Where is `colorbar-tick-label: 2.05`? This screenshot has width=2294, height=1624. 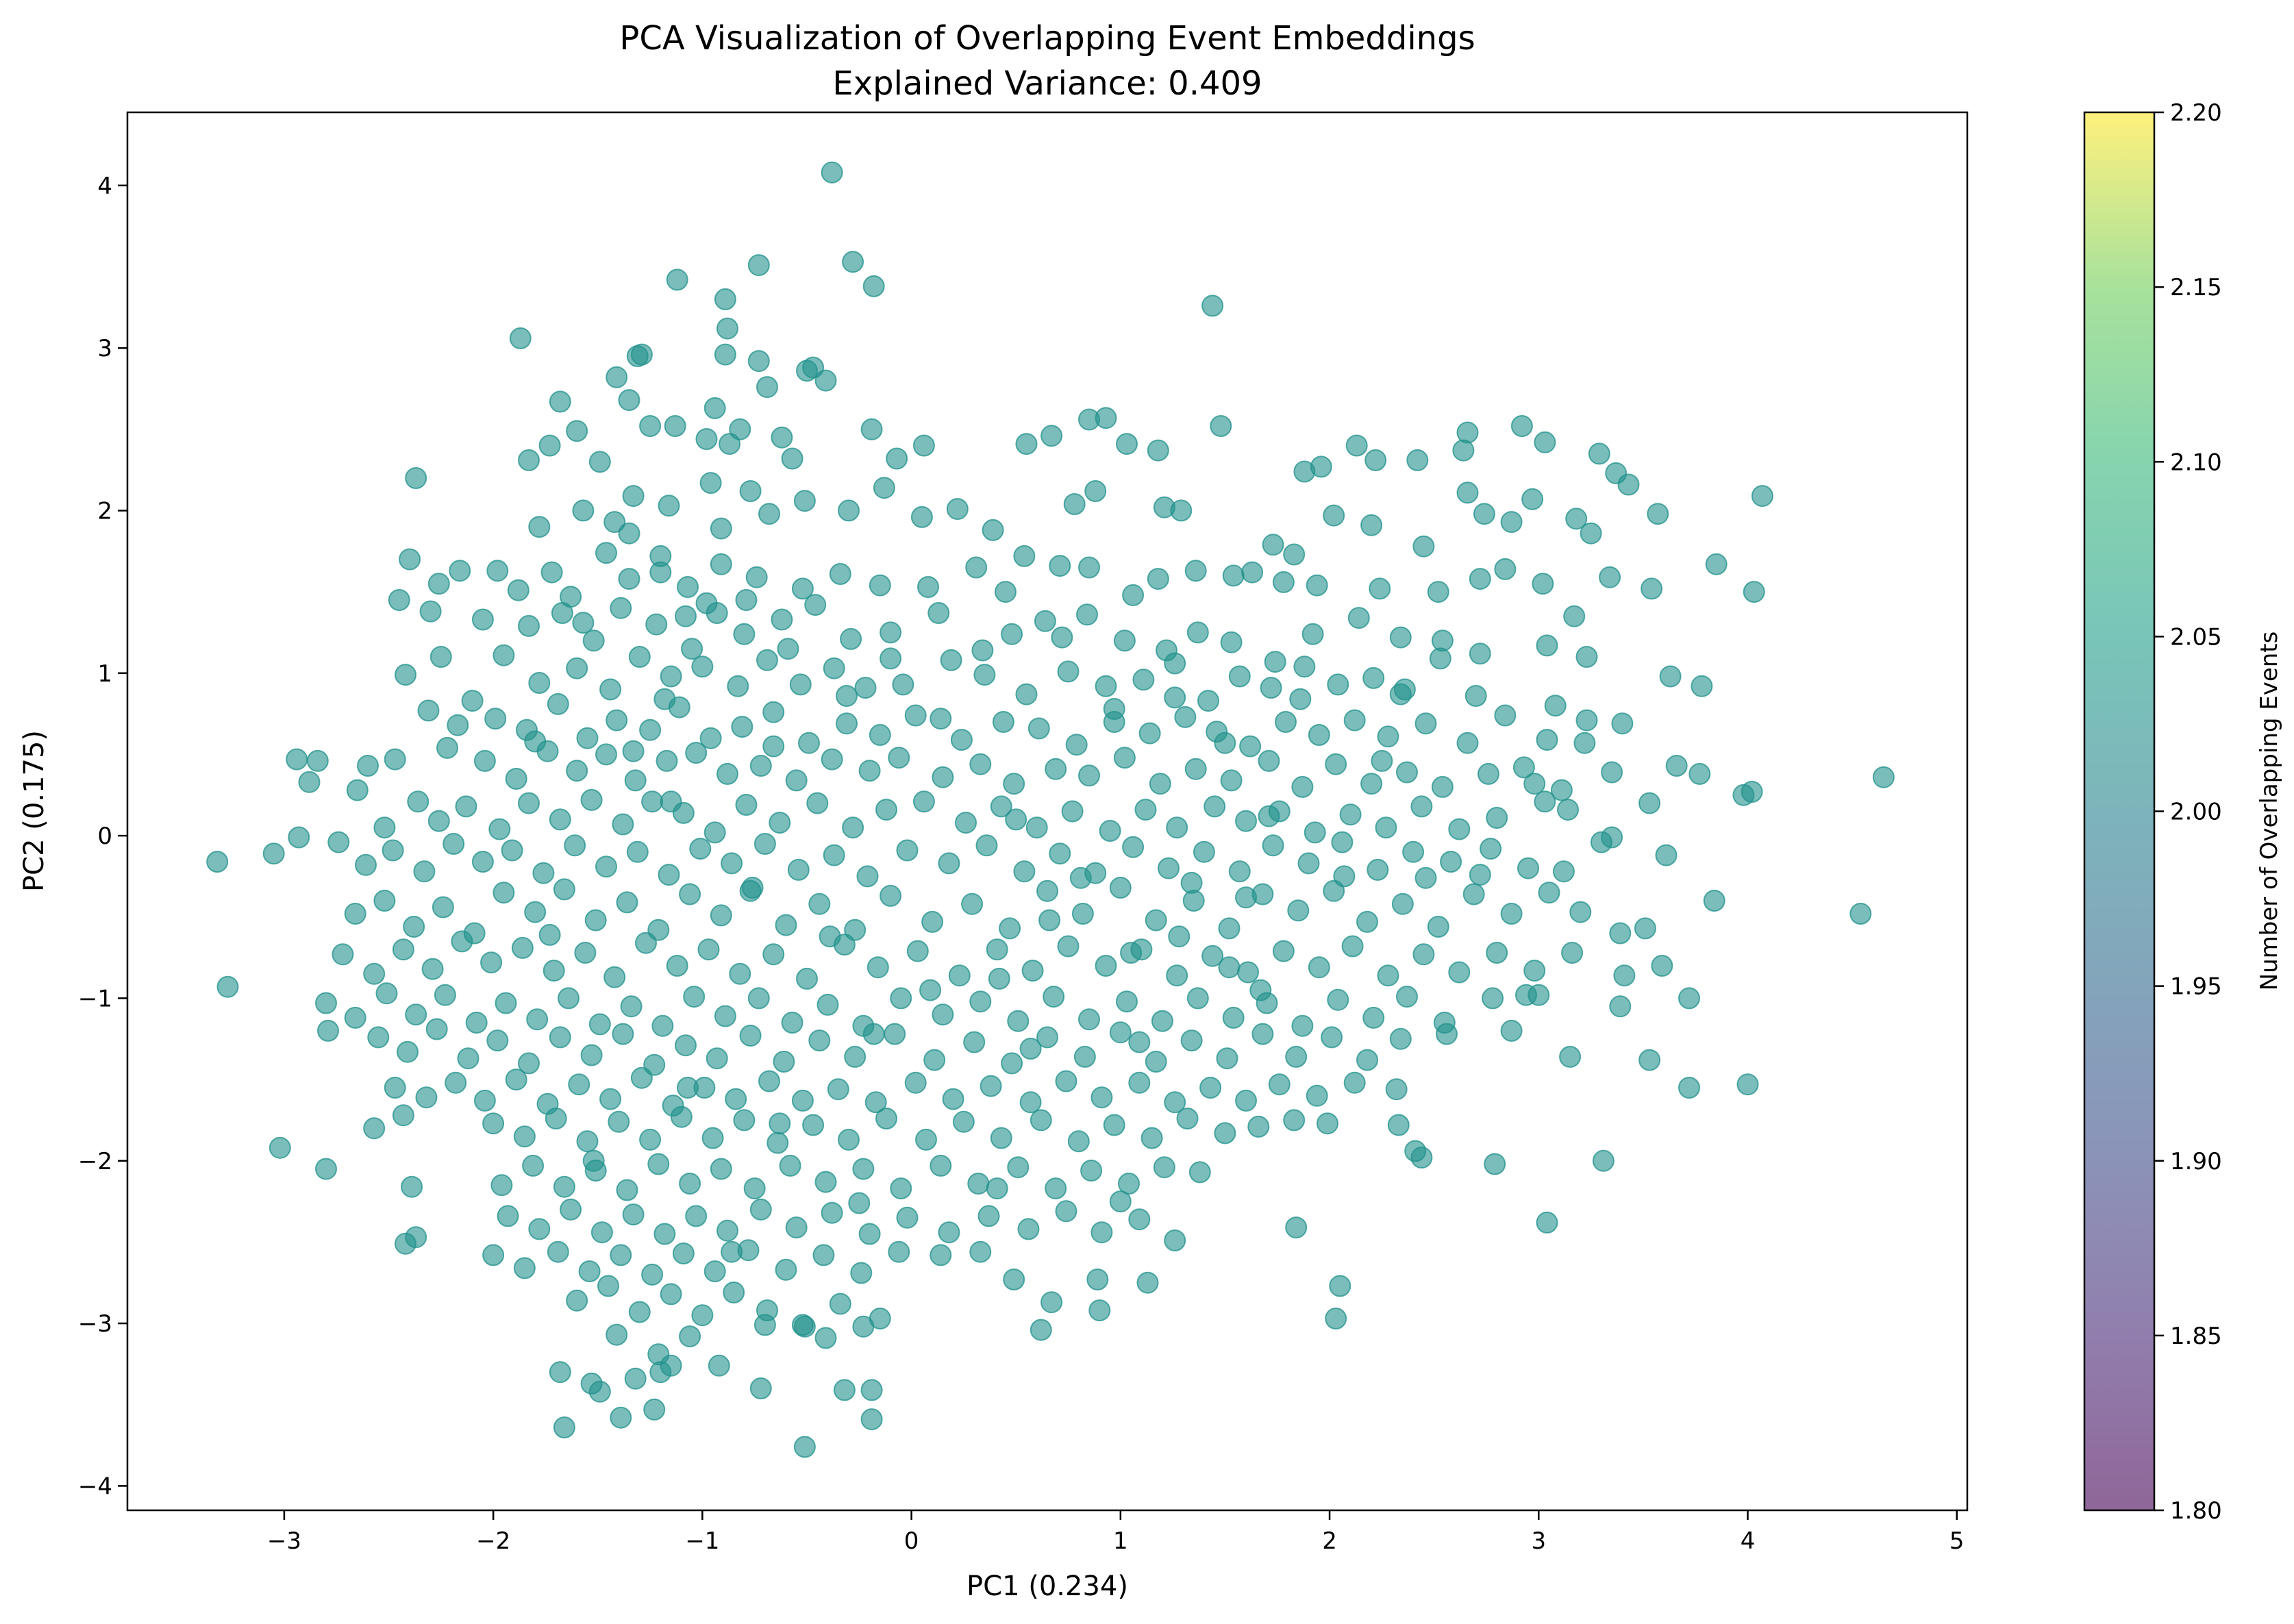
colorbar-tick-label: 2.05 is located at coordinates (2196, 637).